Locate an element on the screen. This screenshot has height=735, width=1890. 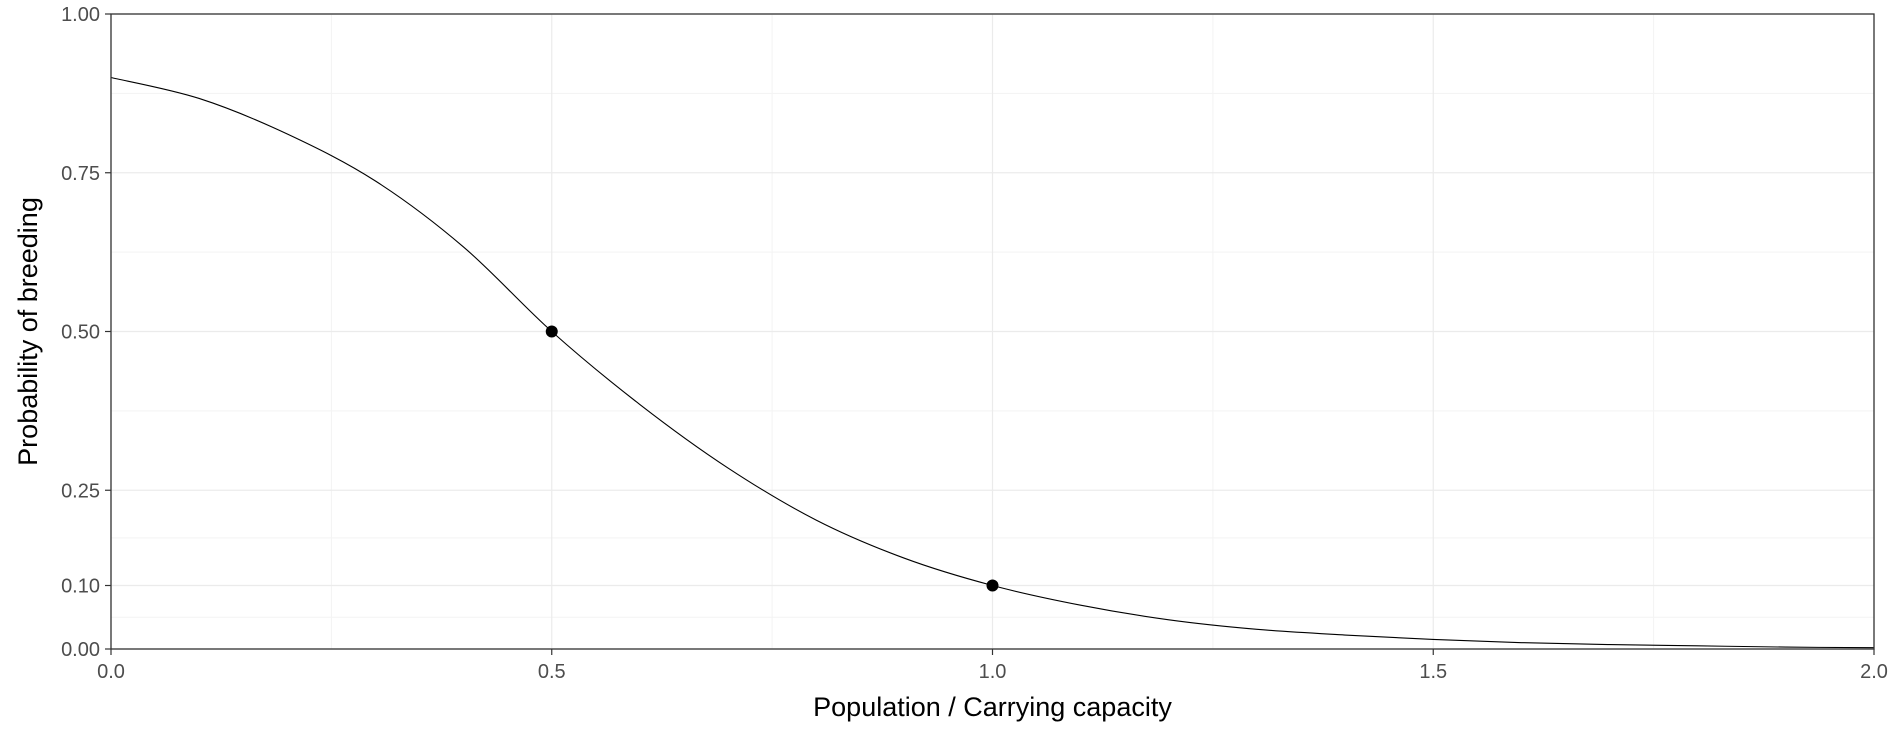
x-tick-label: 1.0 is located at coordinates (993, 672).